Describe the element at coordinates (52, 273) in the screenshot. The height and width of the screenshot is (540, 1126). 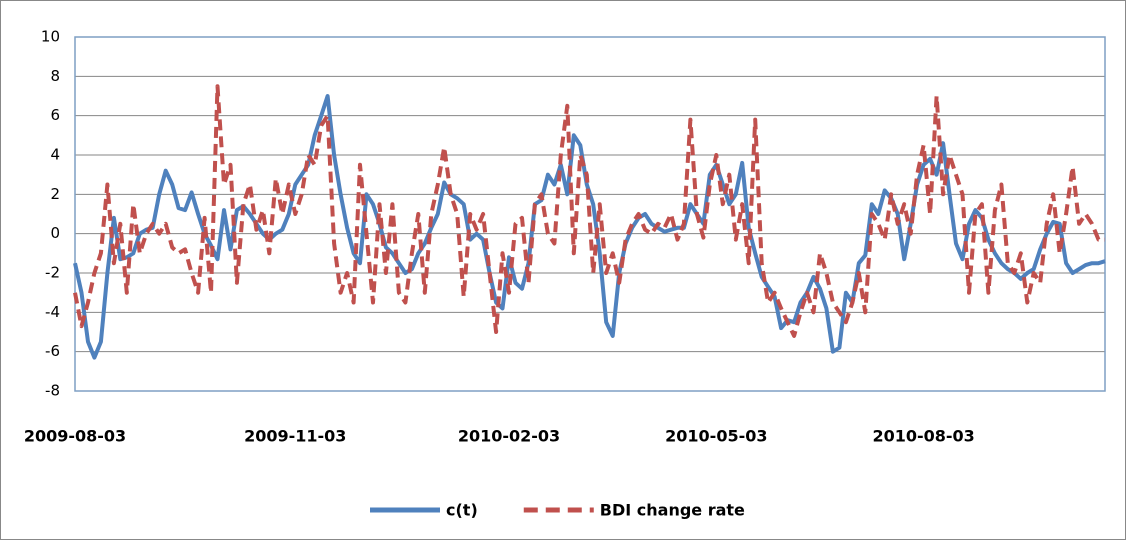
I see `y-tick-label: -2` at that location.